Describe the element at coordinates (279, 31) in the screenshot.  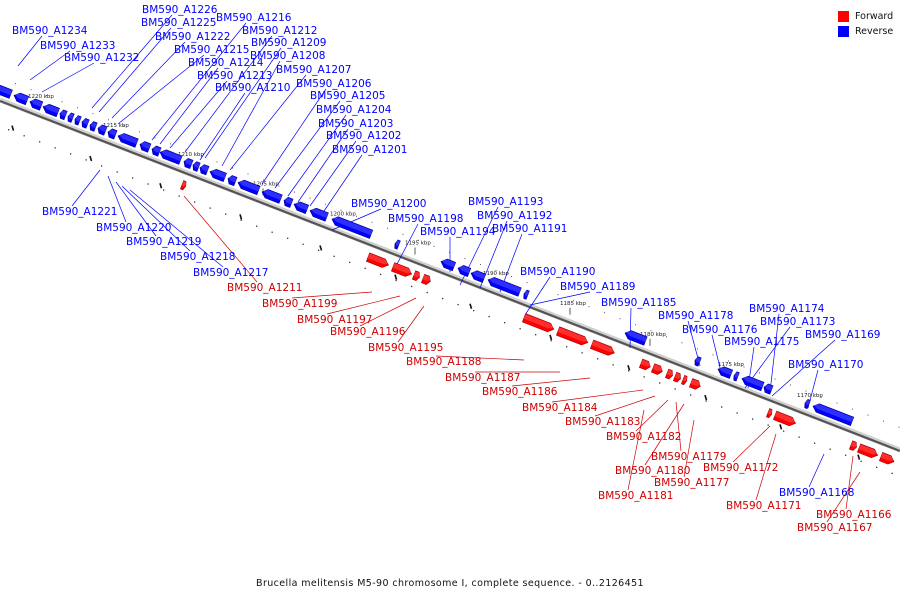
I see `reverse-gene-label: BM590_A1212` at that location.